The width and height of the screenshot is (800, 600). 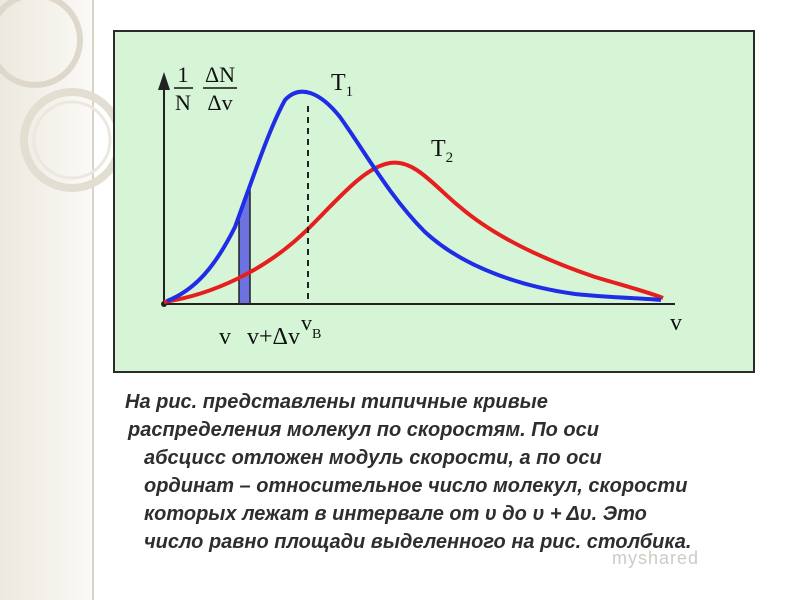 What do you see at coordinates (183, 102) in the screenshot?
I see `y-label-denominator-1: N` at bounding box center [183, 102].